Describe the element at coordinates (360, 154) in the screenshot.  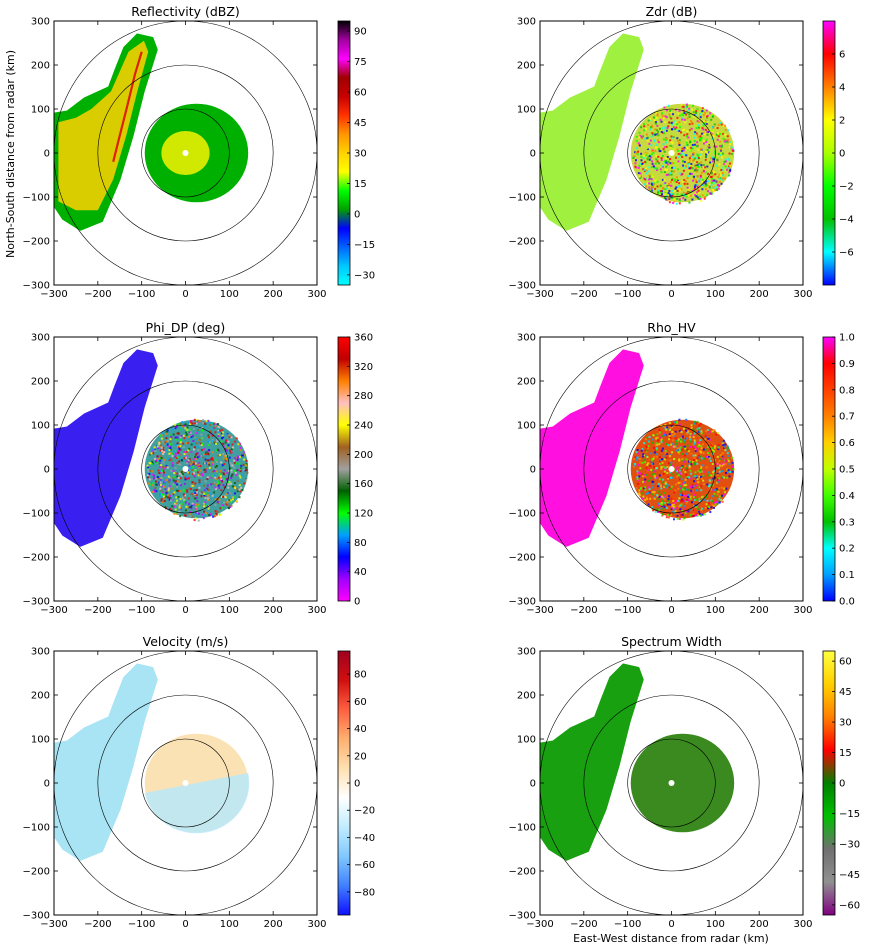
I see `colorbar-tick-label: 30` at that location.